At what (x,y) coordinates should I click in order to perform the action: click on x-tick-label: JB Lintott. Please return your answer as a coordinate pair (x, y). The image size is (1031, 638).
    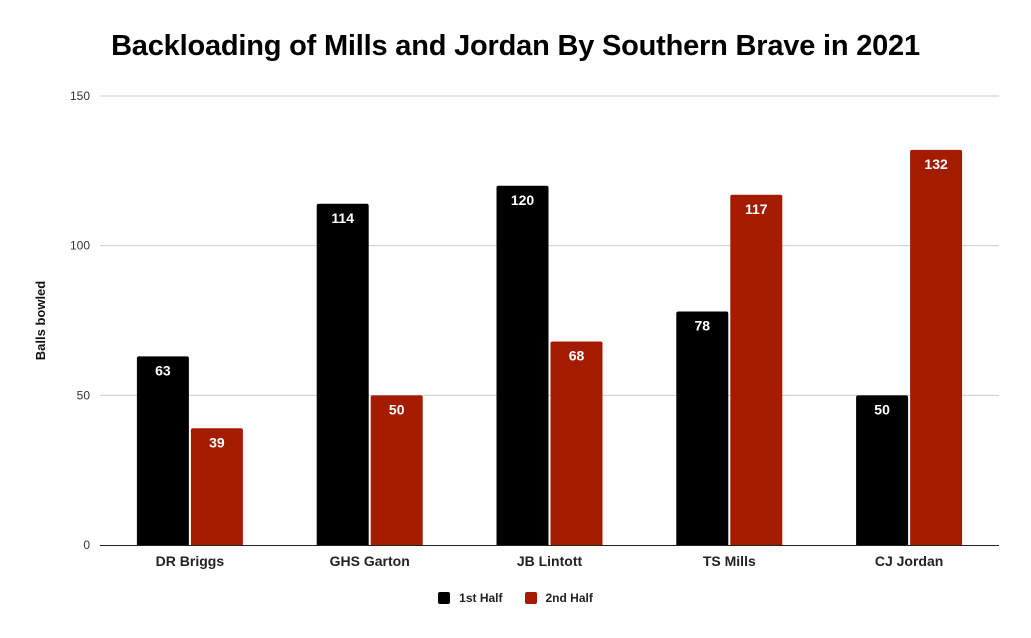
    Looking at the image, I should click on (550, 561).